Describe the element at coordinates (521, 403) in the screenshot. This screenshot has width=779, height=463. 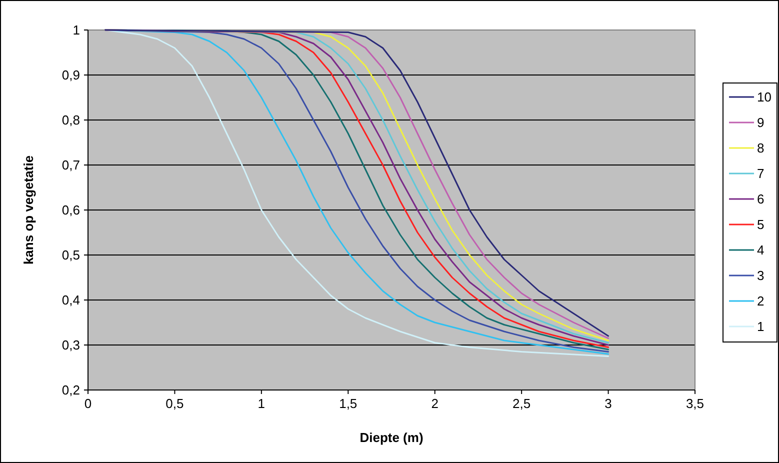
I see `x-tick-label: 2,5` at that location.